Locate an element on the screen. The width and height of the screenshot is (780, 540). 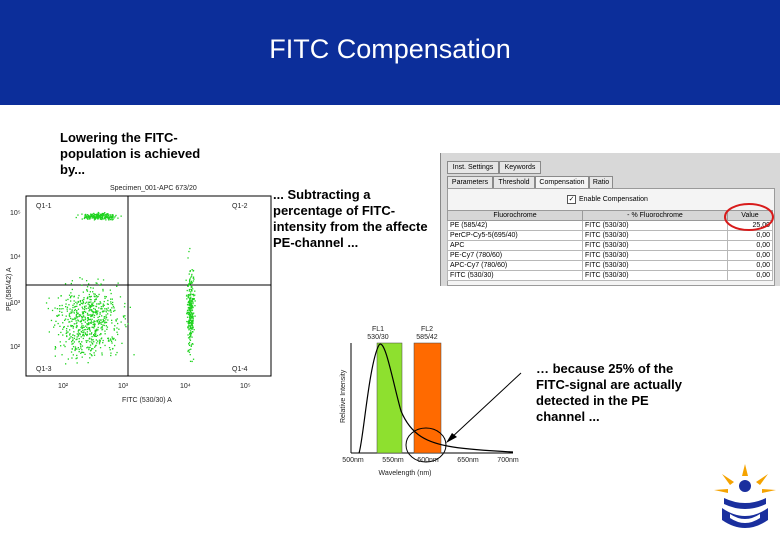
col-fluorochrome: Fluorochrome is located at coordinates (515, 215).